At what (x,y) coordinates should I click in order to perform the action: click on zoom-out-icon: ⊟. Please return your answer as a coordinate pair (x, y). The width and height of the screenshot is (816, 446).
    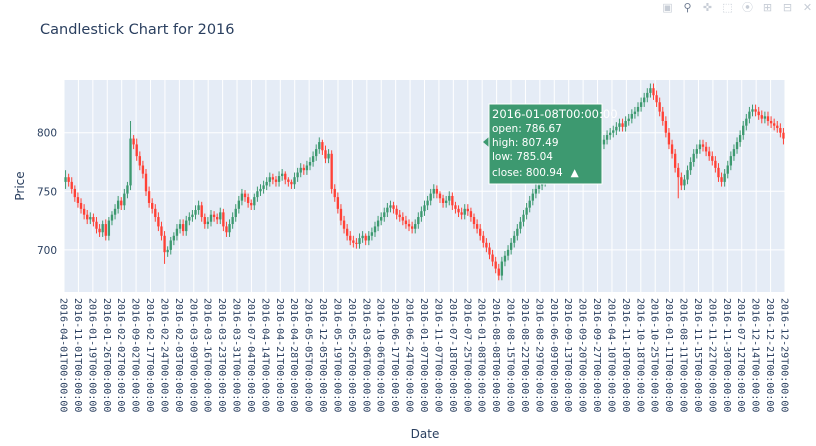
    Looking at the image, I should click on (787, 7).